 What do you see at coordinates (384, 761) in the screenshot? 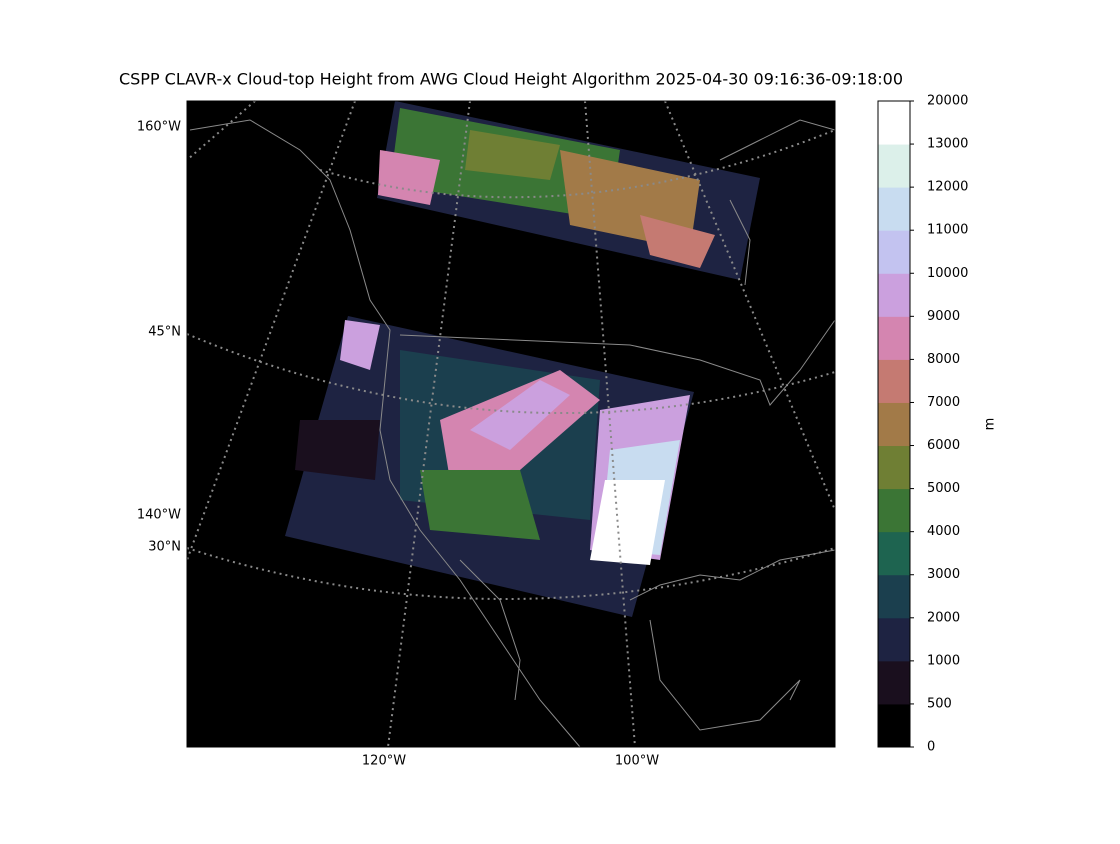
I see `graticule-label: 120°W` at bounding box center [384, 761].